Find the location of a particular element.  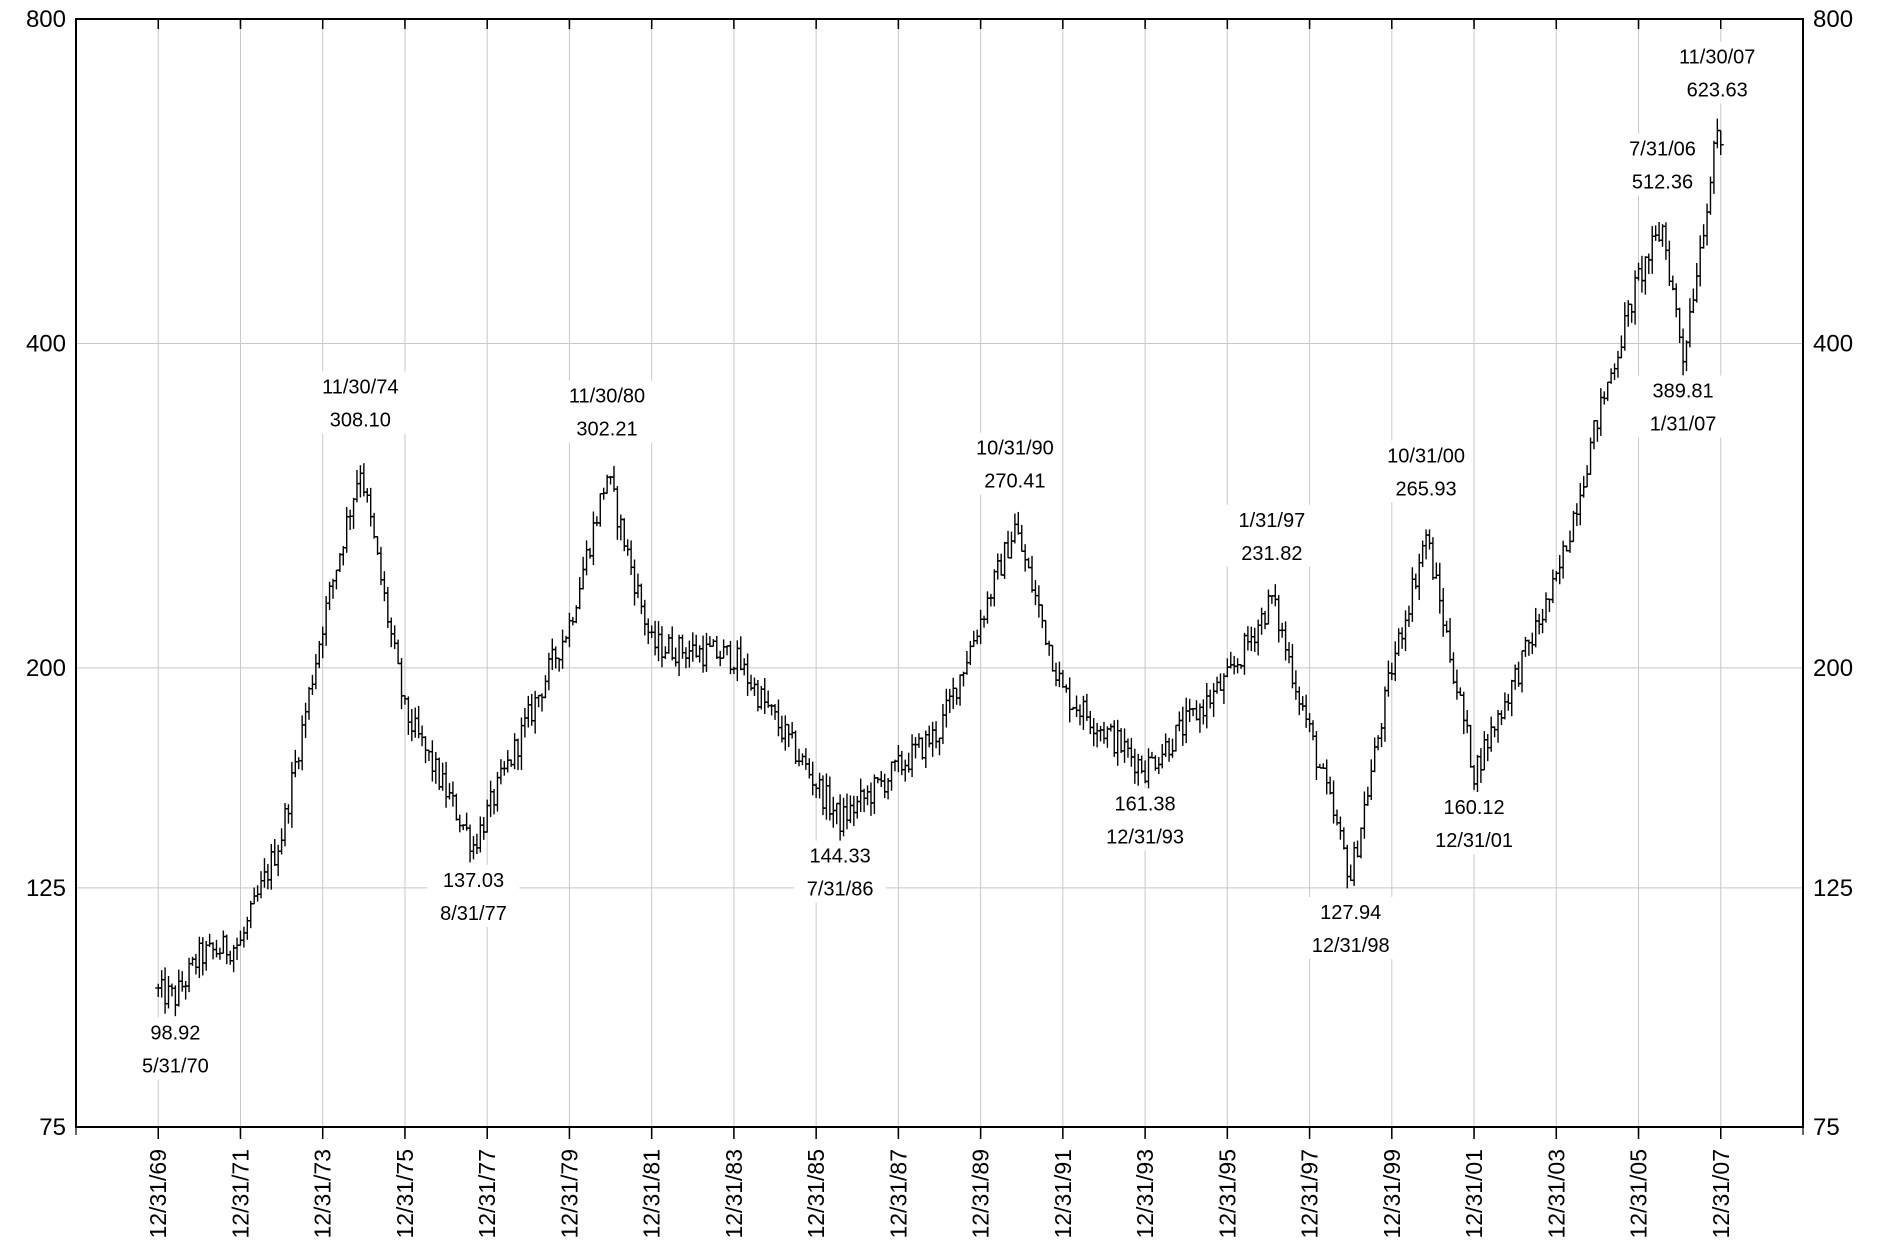

x-tick-label: 12/31/69 is located at coordinates (158, 1194).